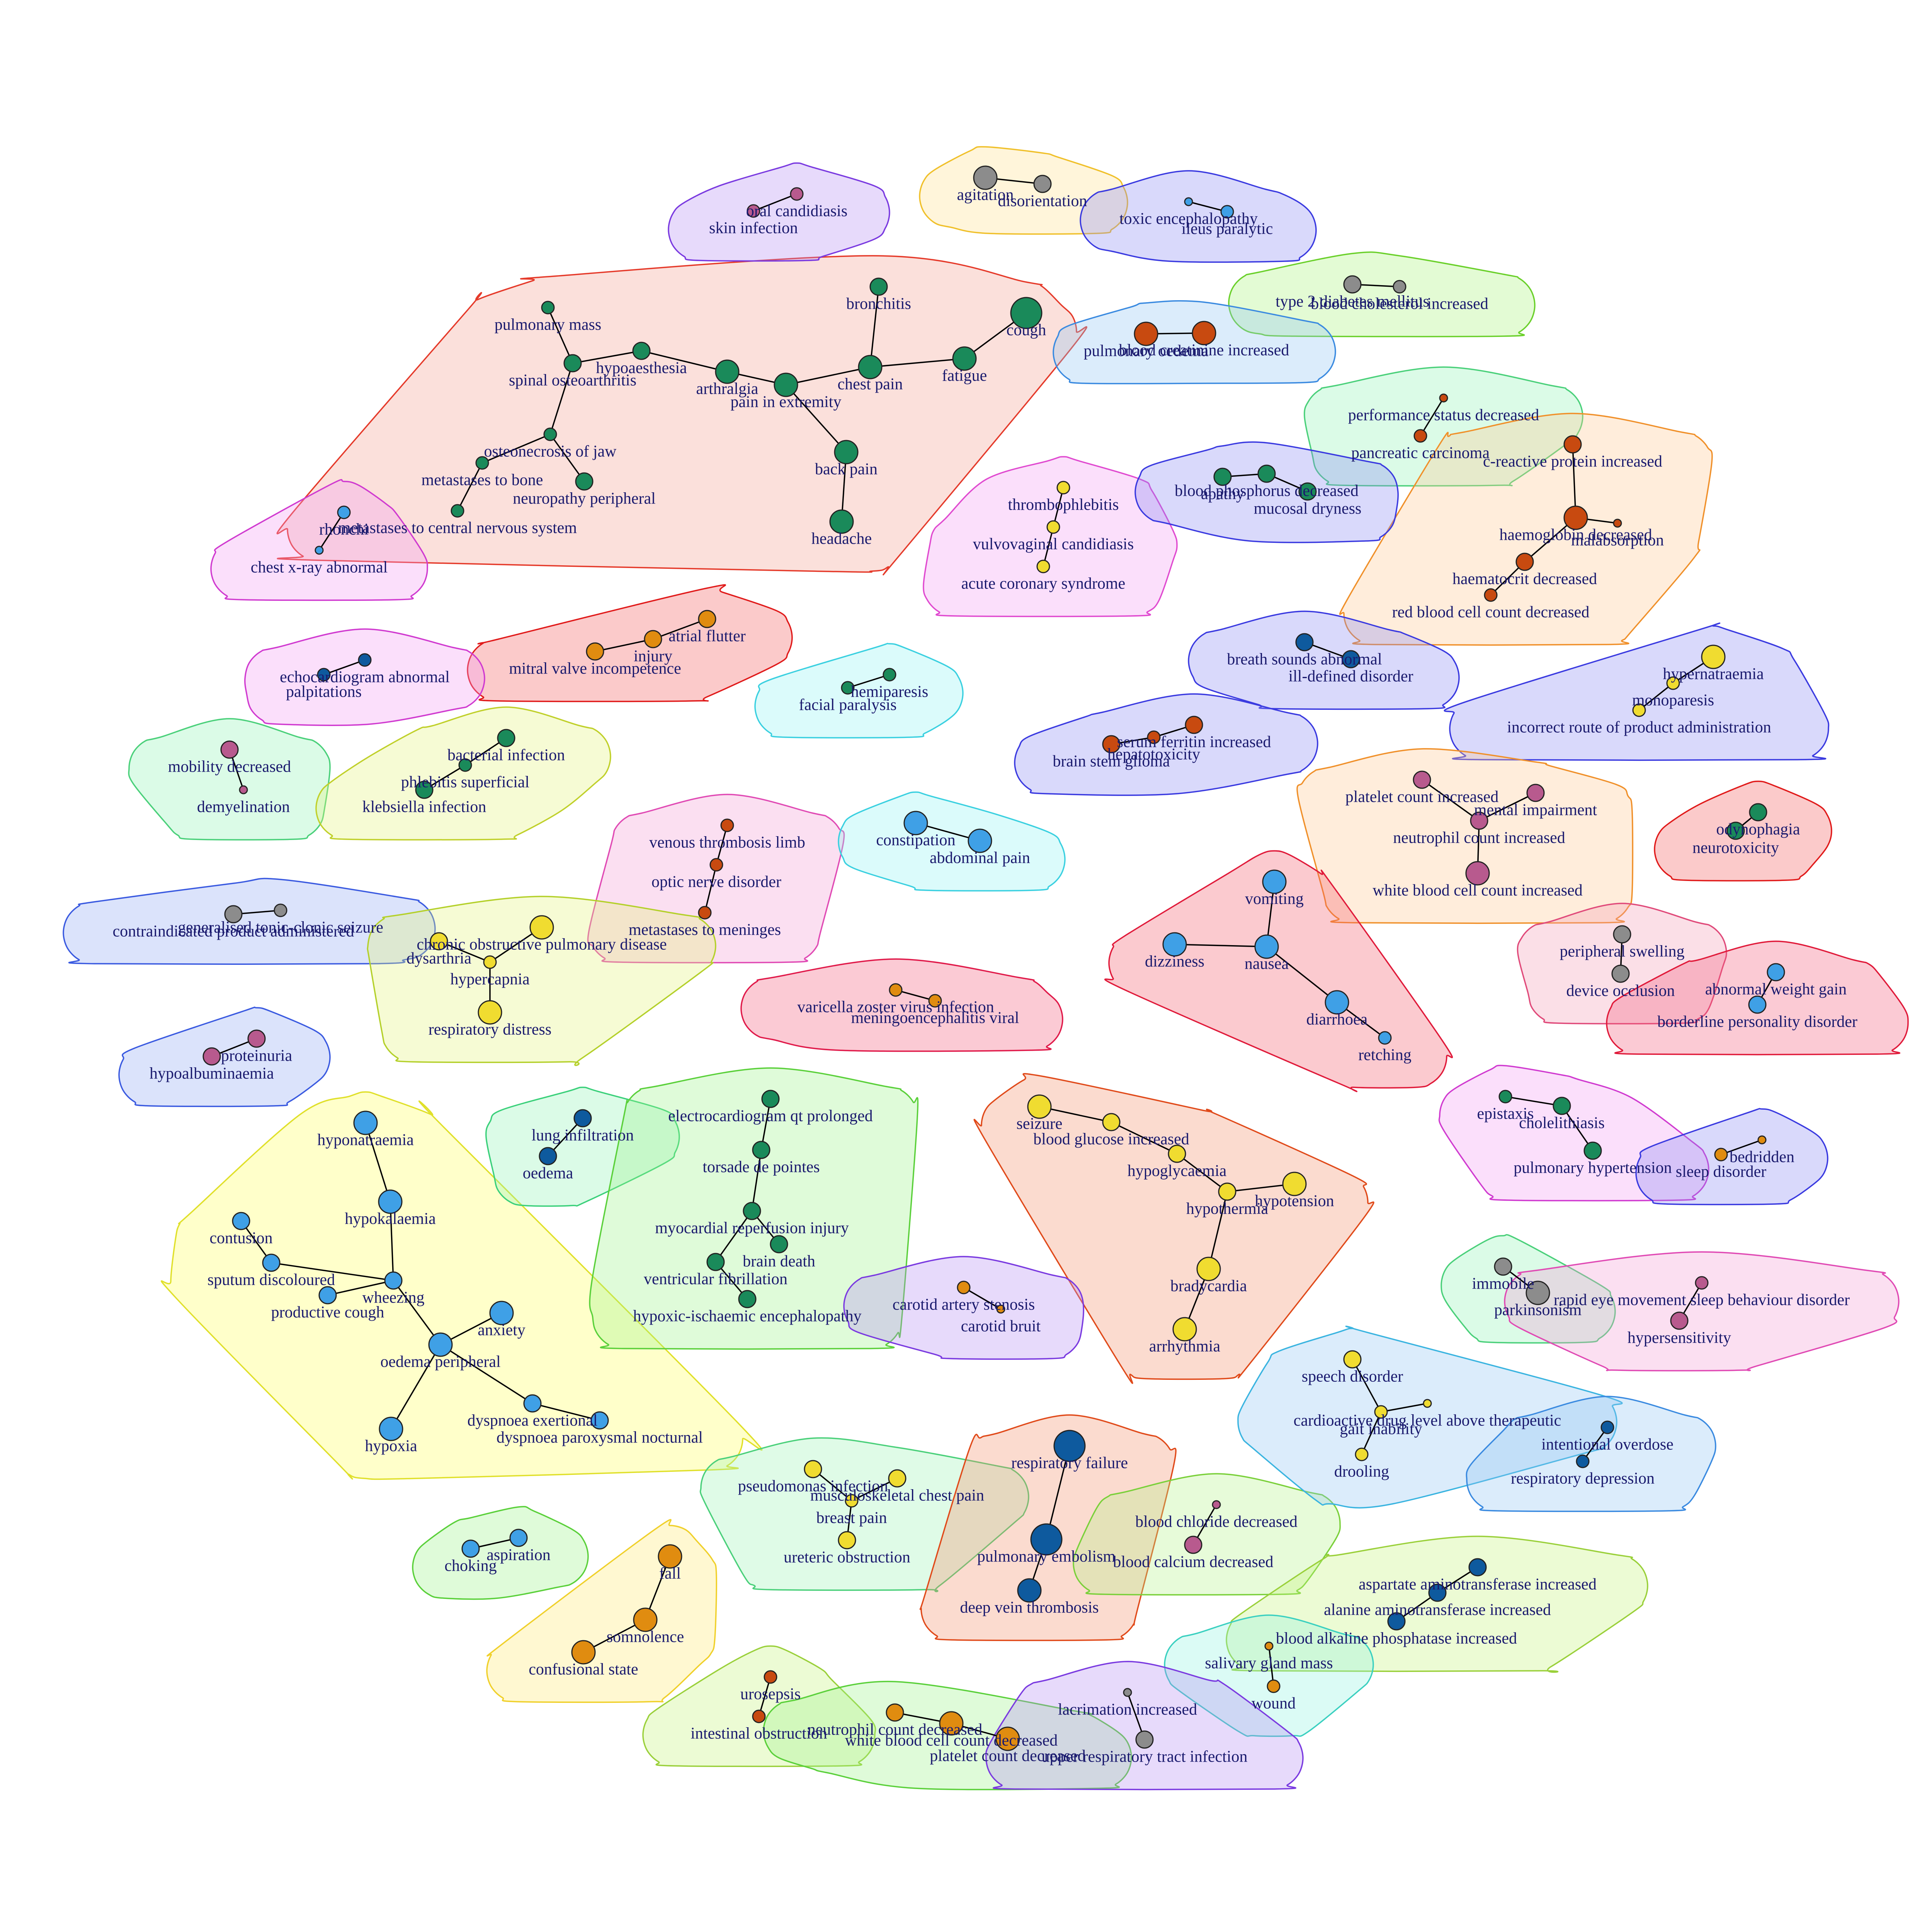 Image resolution: width=1932 pixels, height=1932 pixels. I want to click on node-chest-xray-abnormal, so click(319, 550).